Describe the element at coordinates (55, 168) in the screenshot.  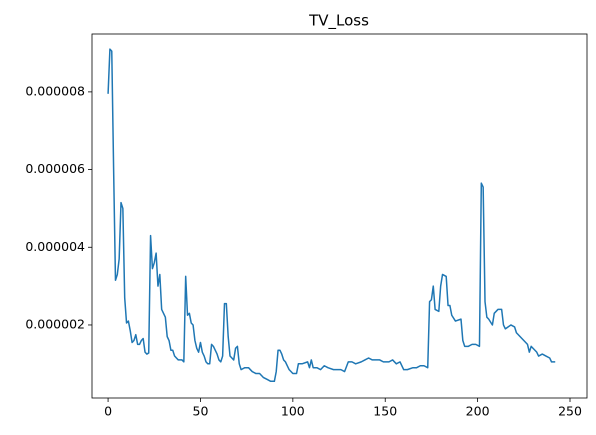
I see `y-tick-label: 0.000006` at that location.